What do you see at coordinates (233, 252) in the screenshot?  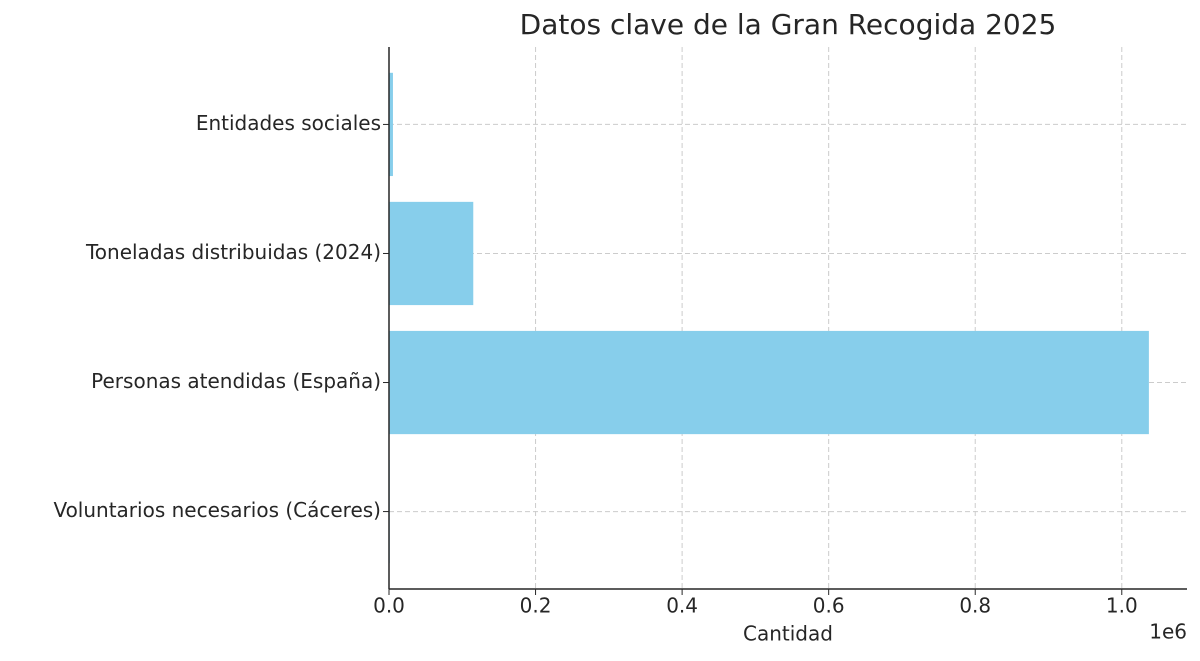 I see `y-tick-label: Toneladas distribuidas (2024)` at bounding box center [233, 252].